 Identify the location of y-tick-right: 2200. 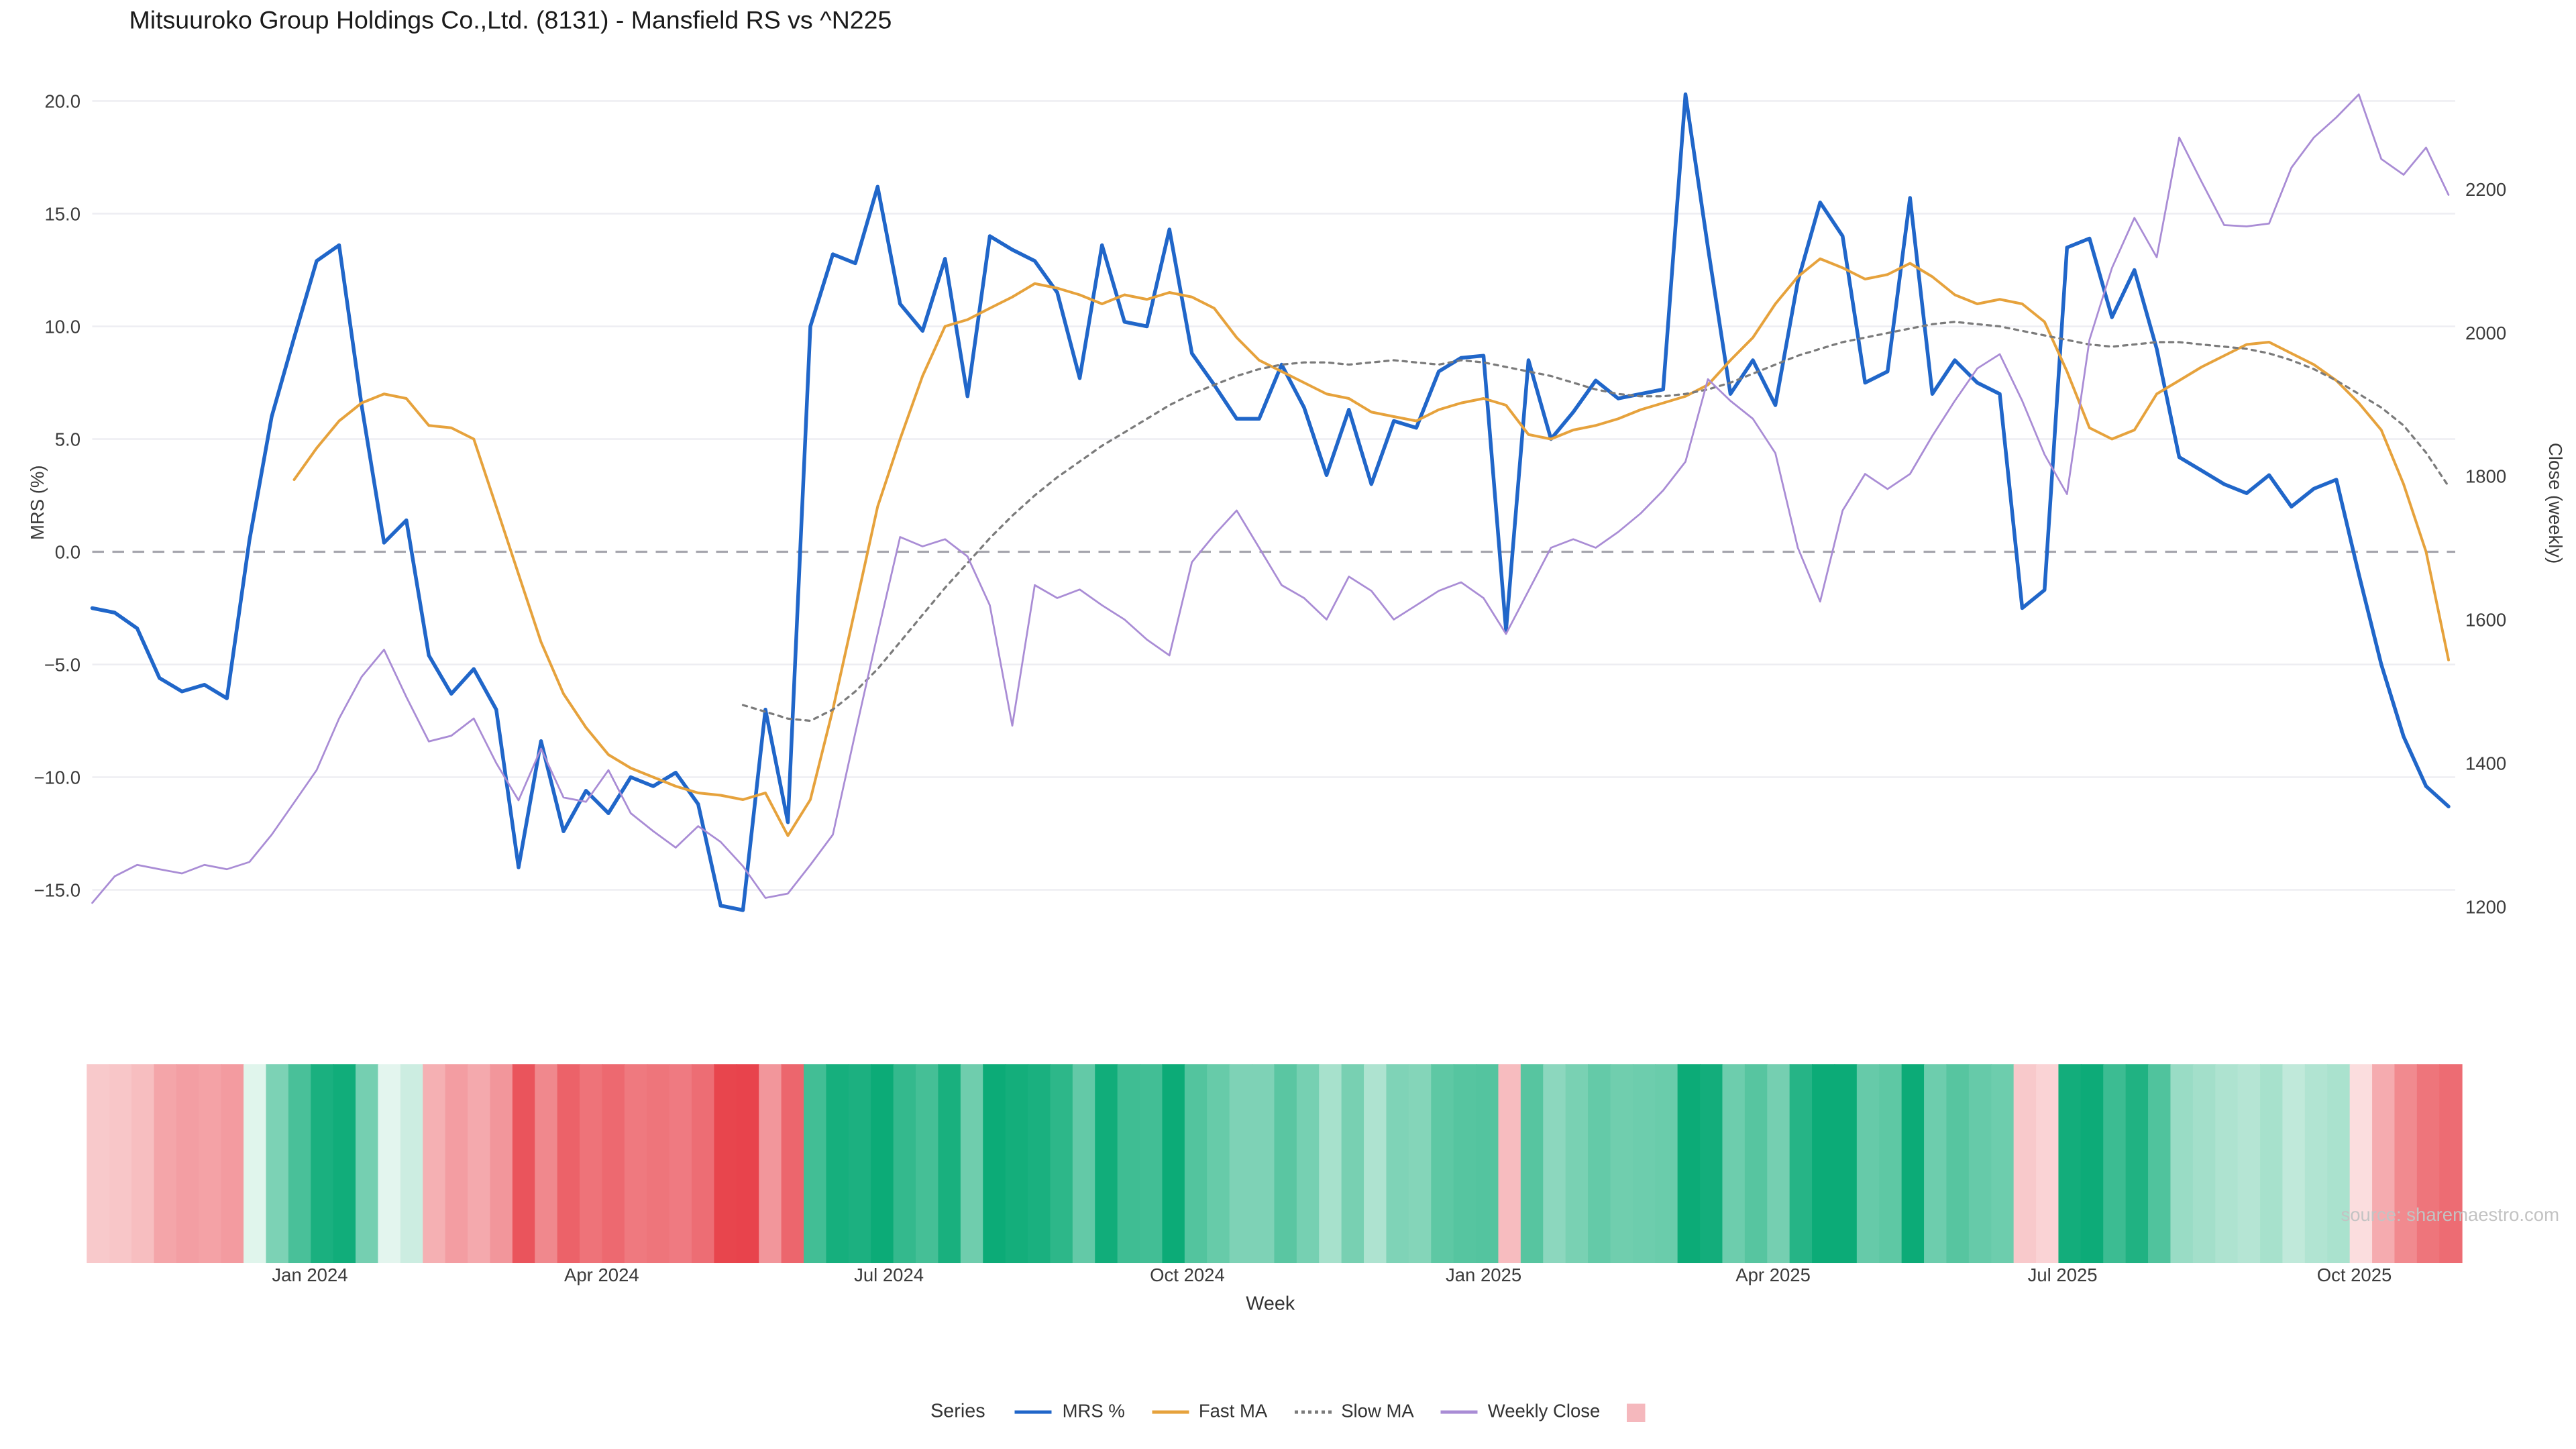
(2485, 189).